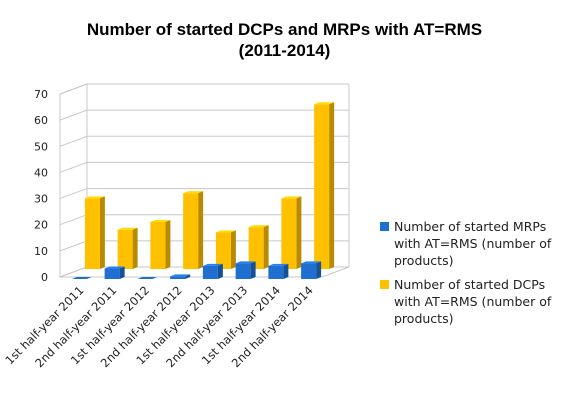 Image resolution: width=569 pixels, height=418 pixels. What do you see at coordinates (384, 284) in the screenshot?
I see `legend-swatch-dcps` at bounding box center [384, 284].